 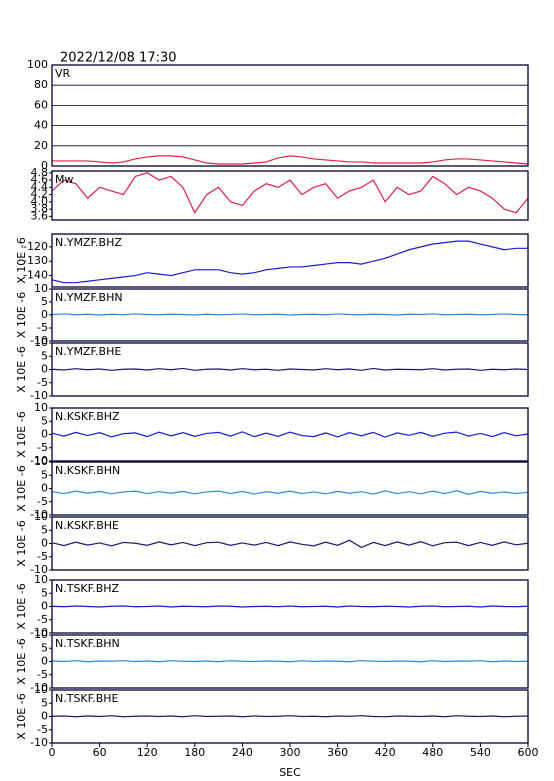 I want to click on x-tick-label: 540, so click(x=480, y=752).